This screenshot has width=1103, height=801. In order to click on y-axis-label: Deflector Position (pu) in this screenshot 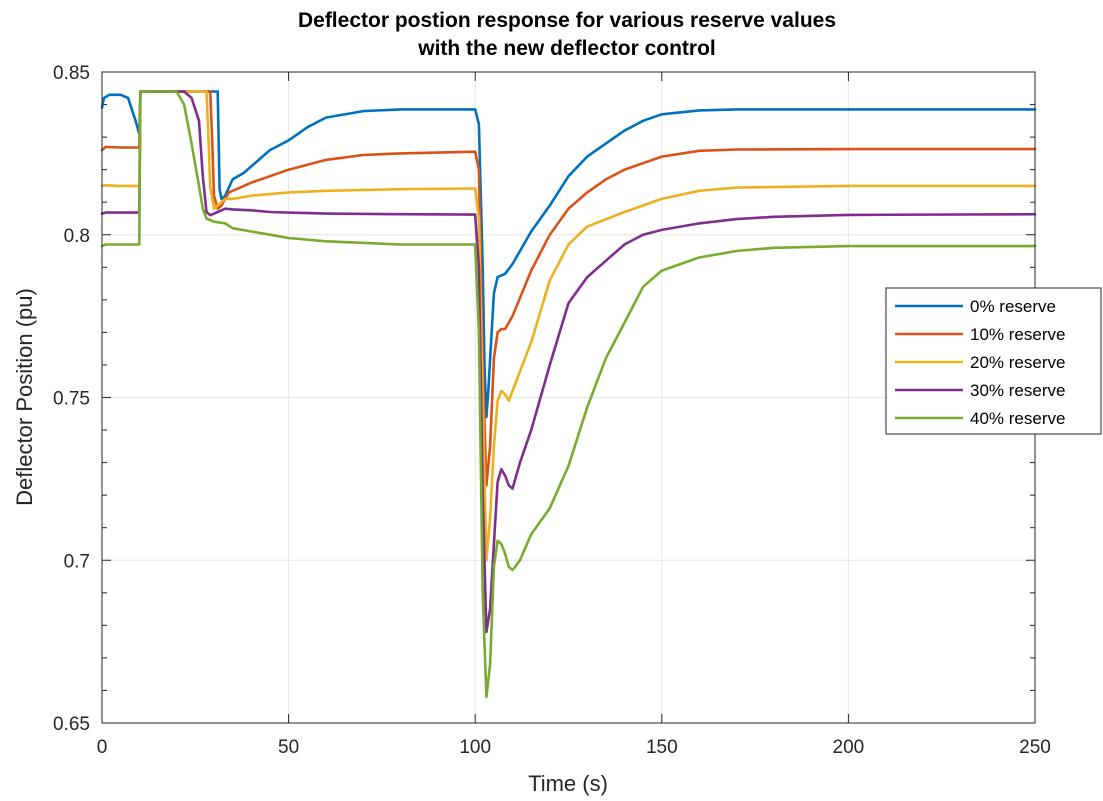, I will do `click(24, 397)`.